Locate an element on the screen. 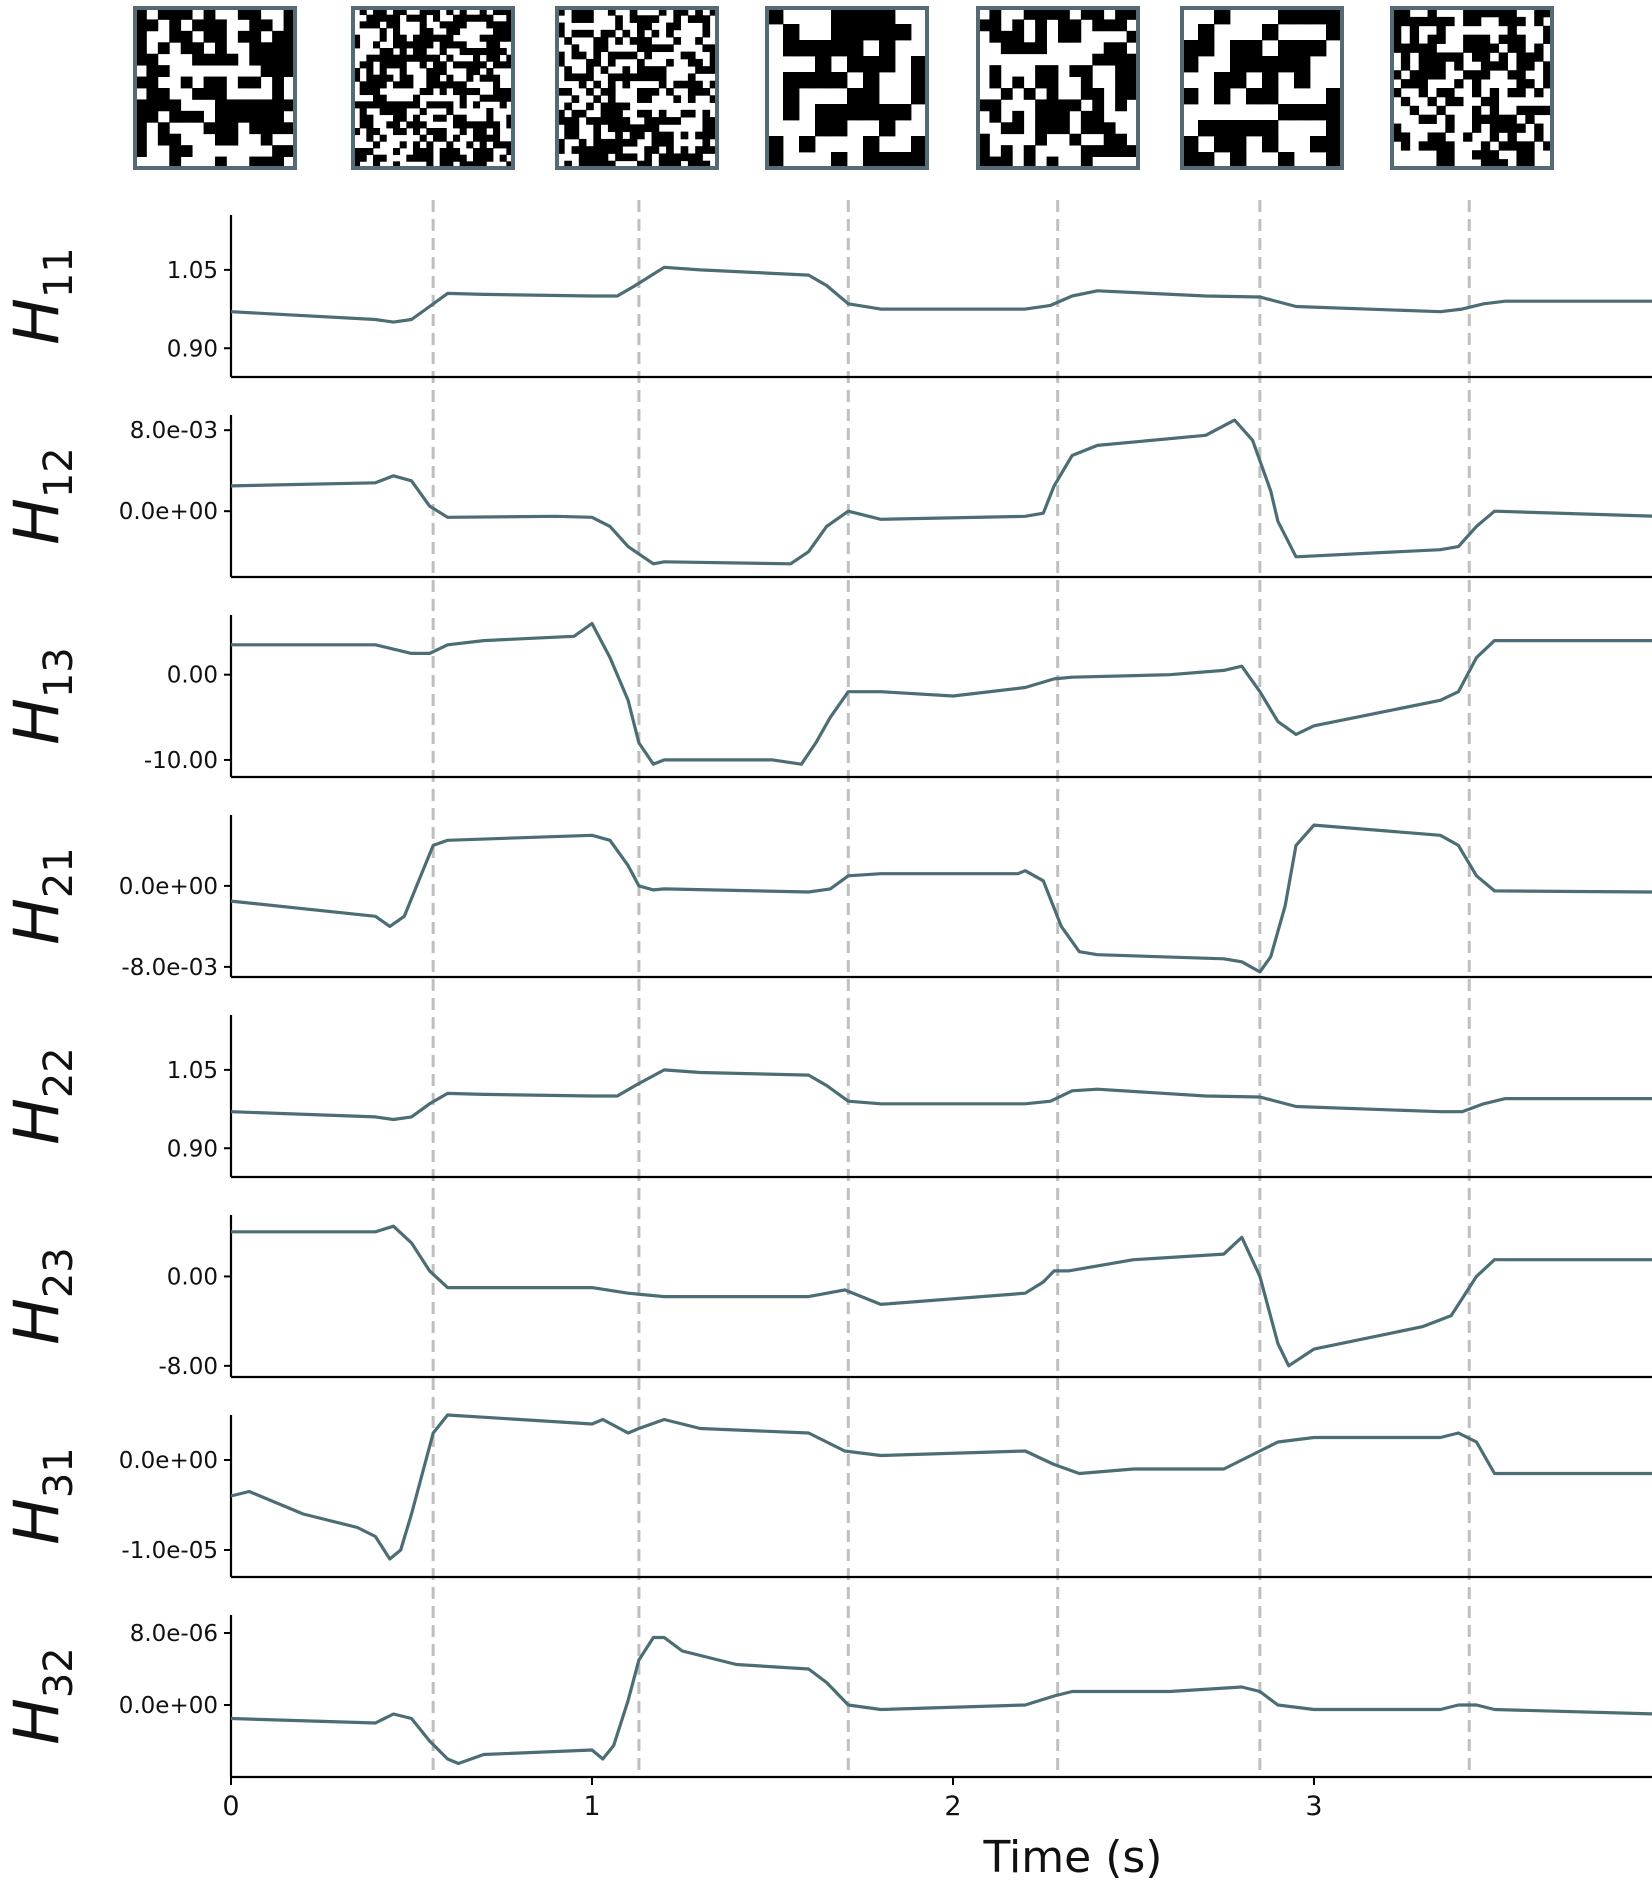 This screenshot has width=1652, height=1890. row-label: H31 is located at coordinates (41, 1496).